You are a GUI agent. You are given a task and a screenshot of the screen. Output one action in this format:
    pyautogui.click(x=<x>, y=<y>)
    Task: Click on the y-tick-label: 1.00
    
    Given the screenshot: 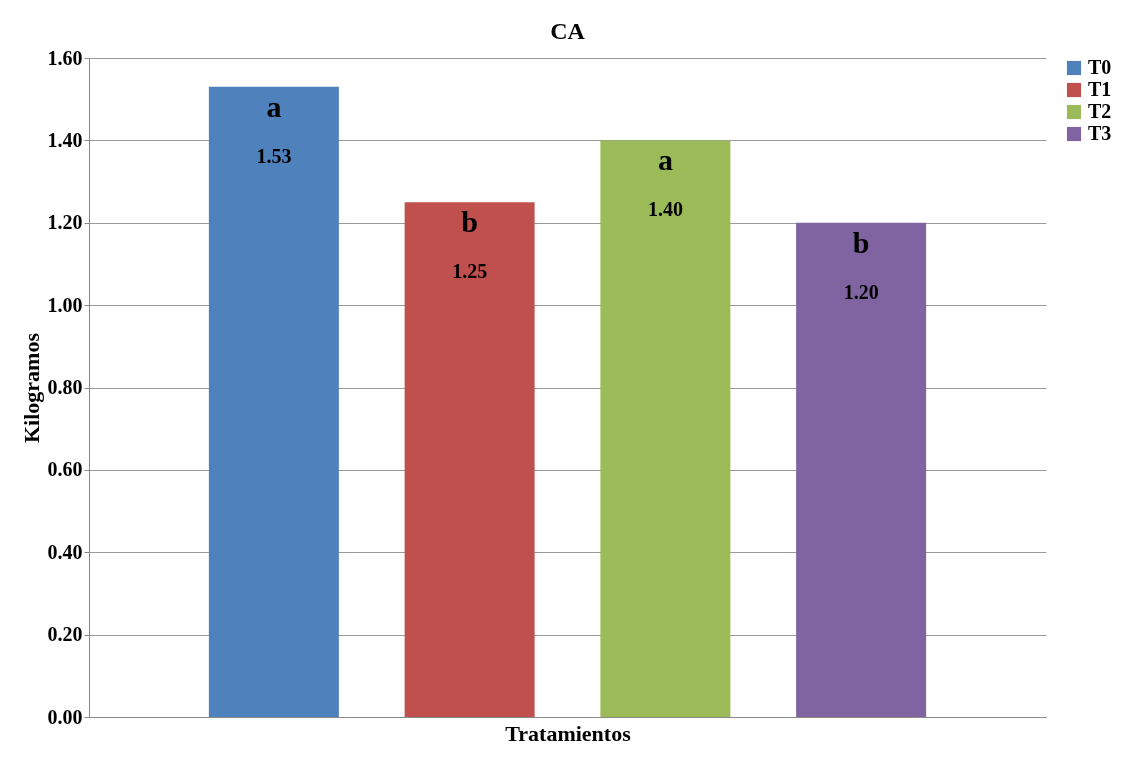 What is the action you would take?
    pyautogui.click(x=65, y=304)
    